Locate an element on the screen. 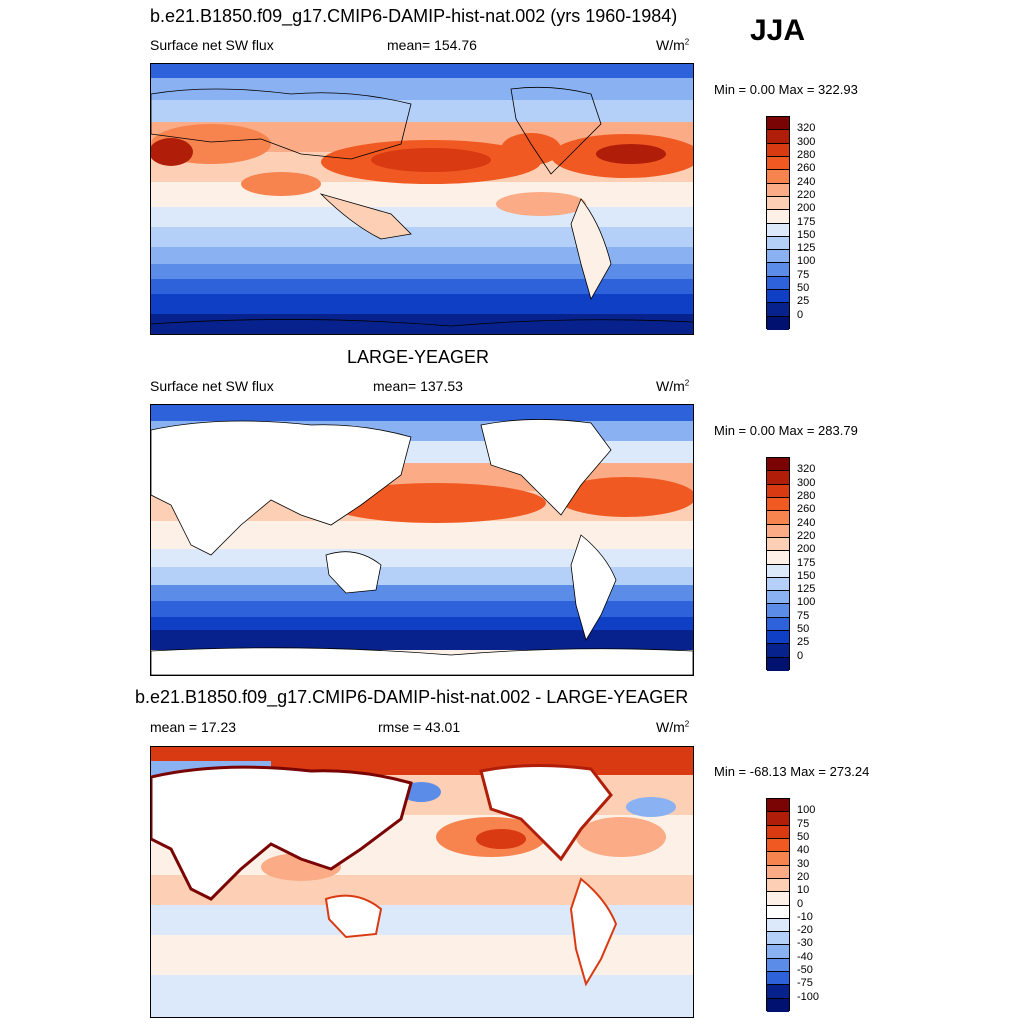 This screenshot has width=1024, height=1024. colorbar-tick-label: -100 is located at coordinates (808, 996).